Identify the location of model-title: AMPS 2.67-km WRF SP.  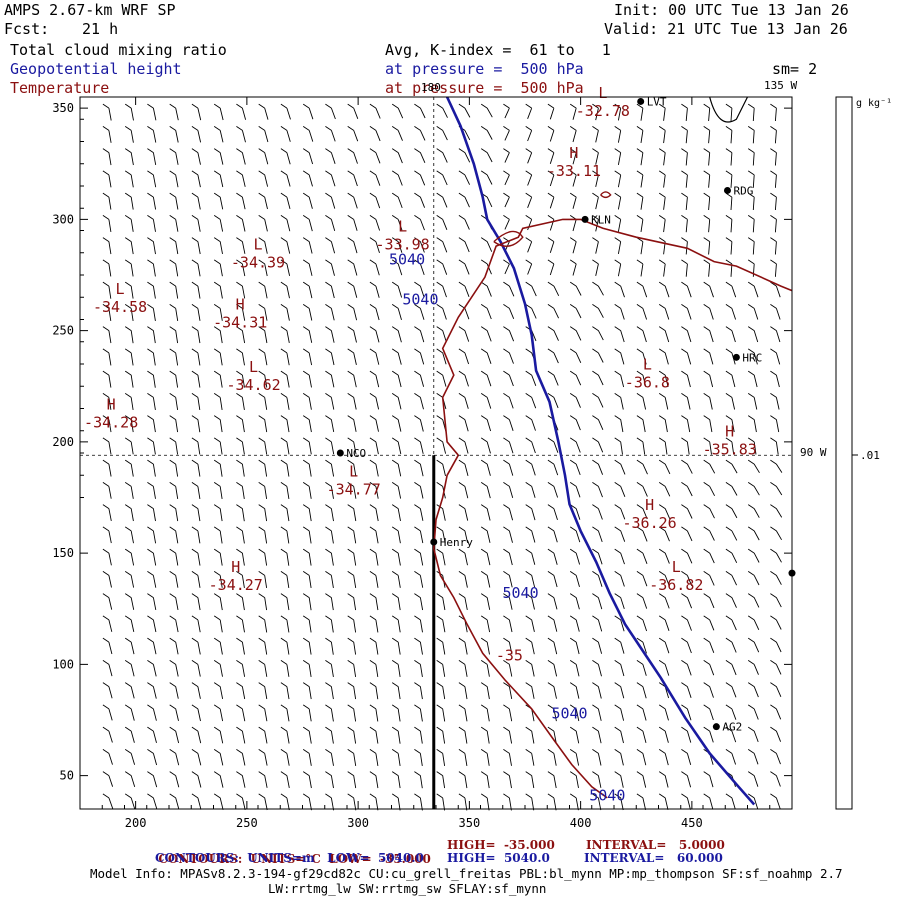
(90, 10).